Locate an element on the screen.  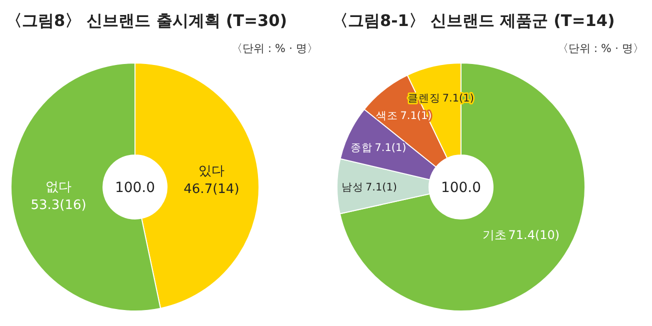
slice-label: 있다 is located at coordinates (211, 172).